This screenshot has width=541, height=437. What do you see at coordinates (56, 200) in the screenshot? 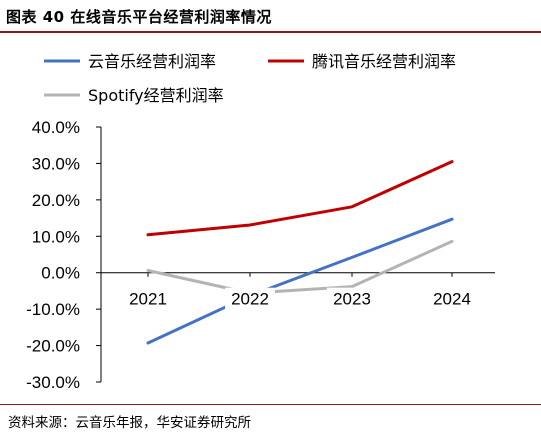
I see `y-tick-label: 20.0%` at bounding box center [56, 200].